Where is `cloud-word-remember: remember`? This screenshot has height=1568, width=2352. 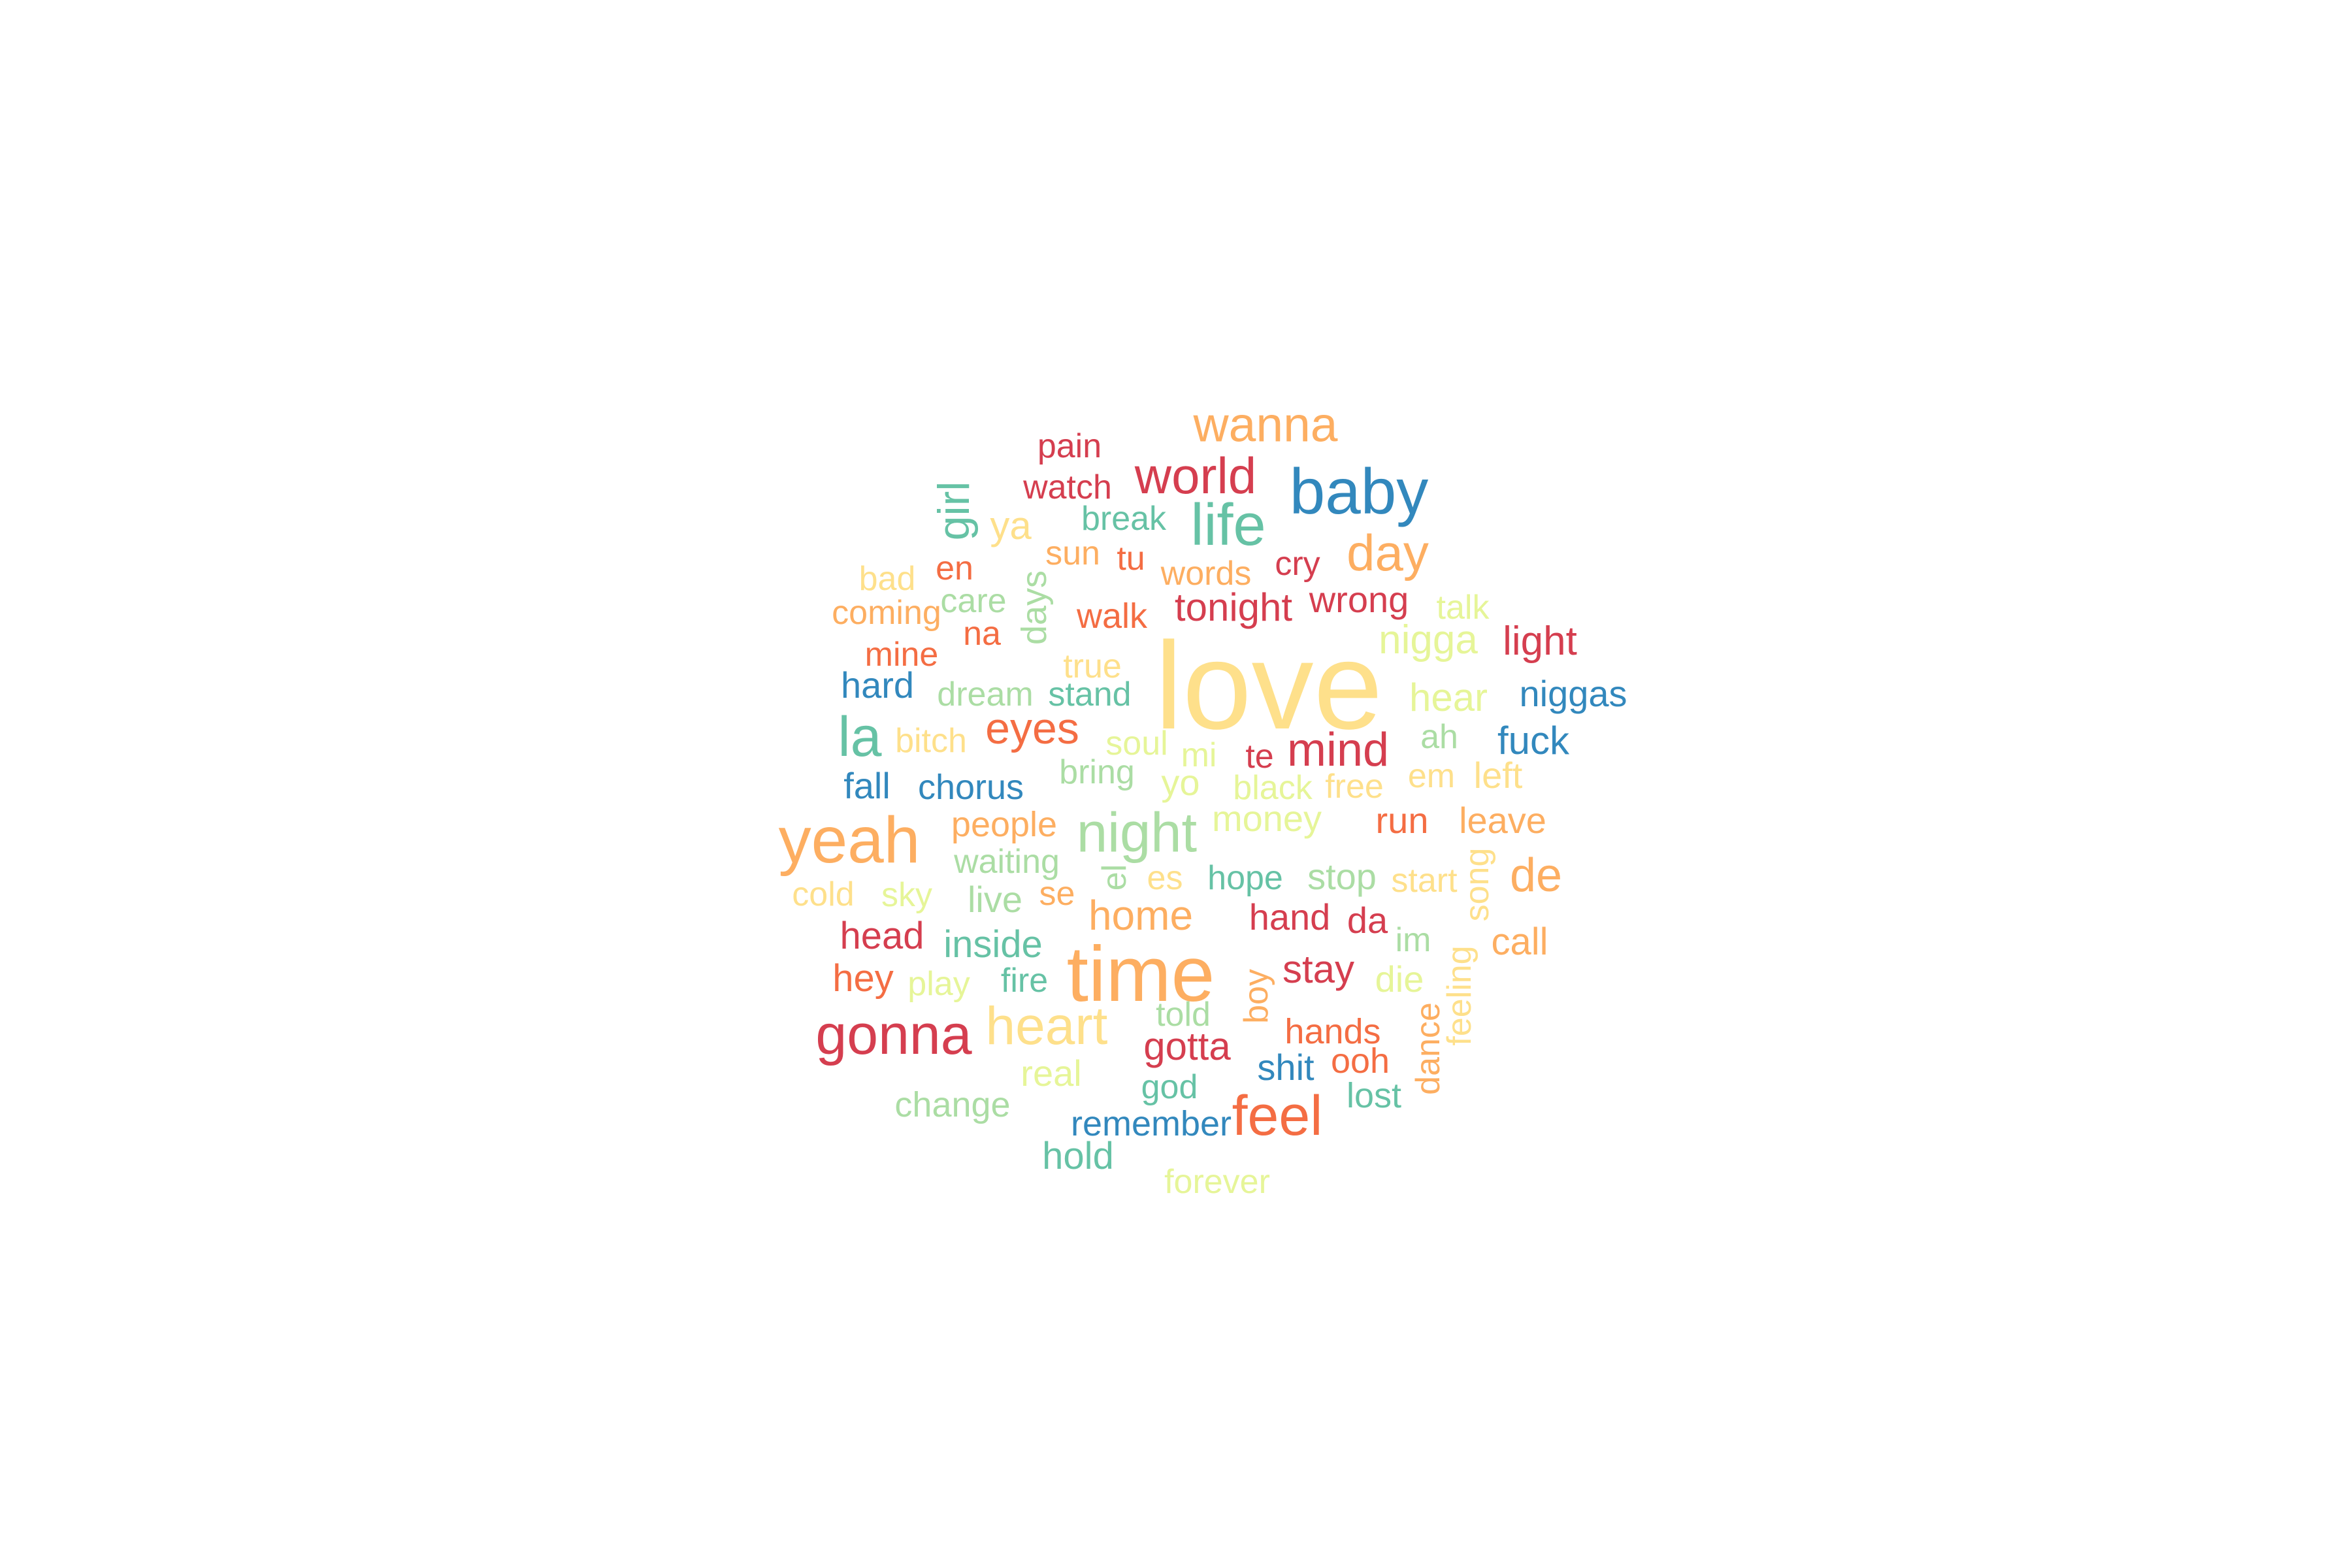 cloud-word-remember: remember is located at coordinates (1151, 1123).